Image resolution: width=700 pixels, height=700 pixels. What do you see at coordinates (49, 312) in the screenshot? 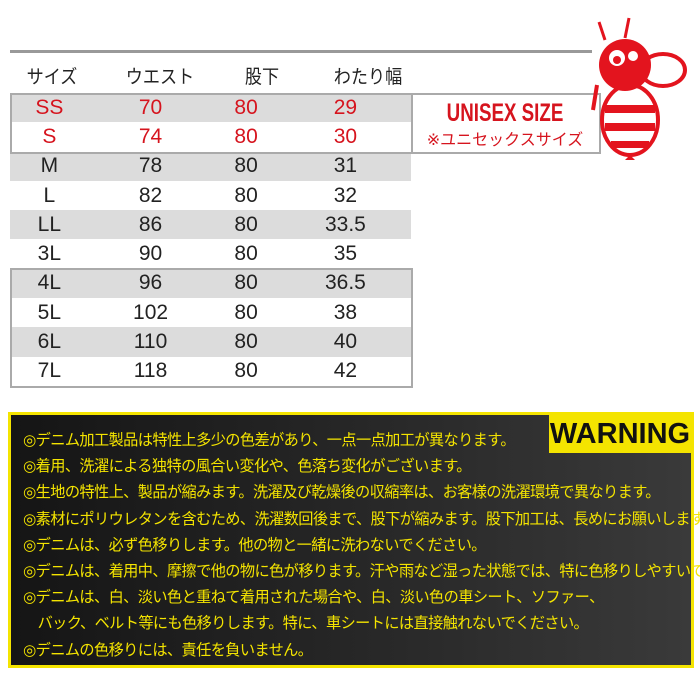
I see `size-cell: 5L` at bounding box center [49, 312].